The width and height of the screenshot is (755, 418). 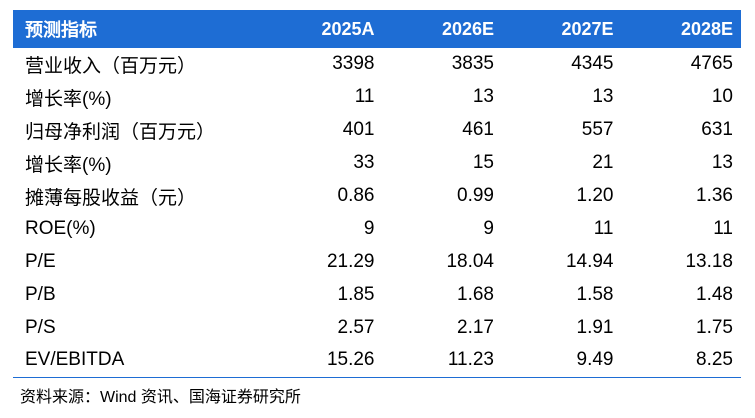 I want to click on value-cell: 8.25, so click(x=714, y=360).